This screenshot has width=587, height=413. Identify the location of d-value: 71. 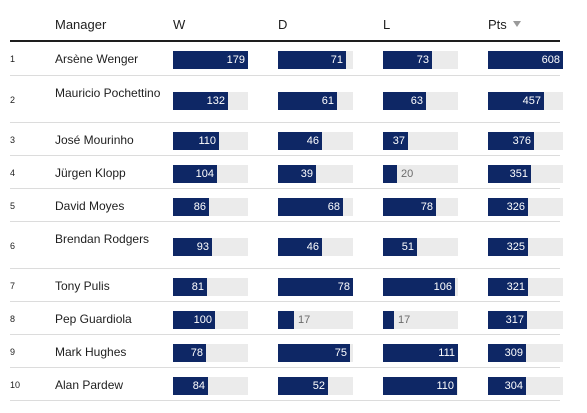
(336, 60).